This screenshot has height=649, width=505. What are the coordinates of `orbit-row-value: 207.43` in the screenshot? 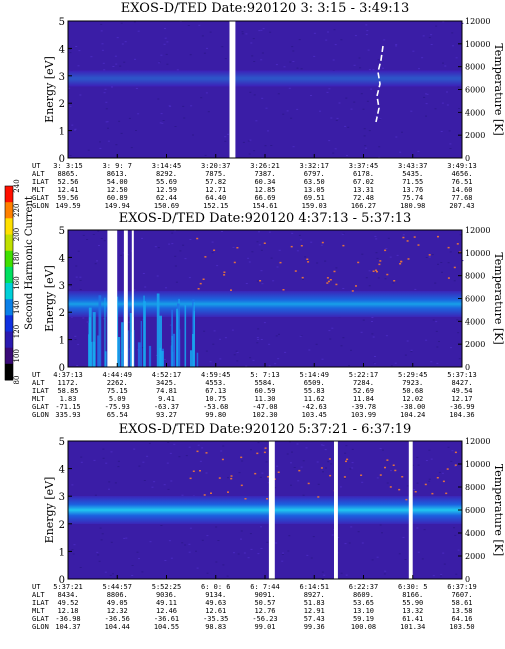 It's located at (461, 206).